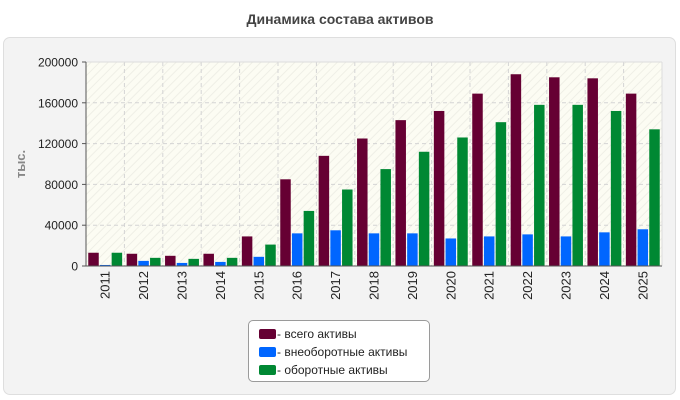 The width and height of the screenshot is (680, 400). Describe the element at coordinates (317, 334) in the screenshot. I see `legend-label: - всего активы` at that location.